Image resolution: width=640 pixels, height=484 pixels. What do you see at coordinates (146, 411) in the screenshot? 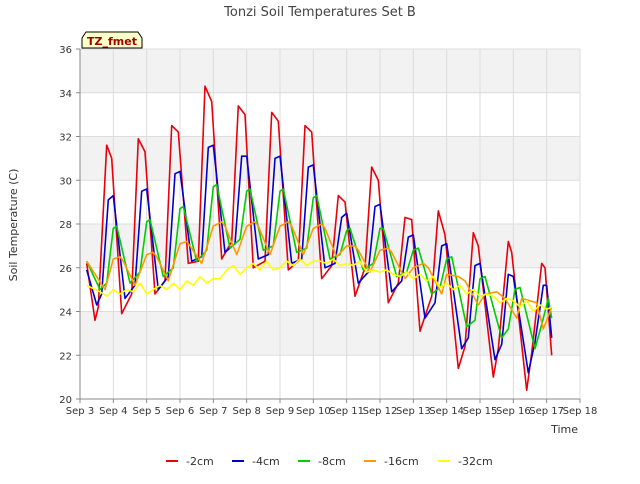
I see `x-tick-label: Sep 5` at bounding box center [146, 411].